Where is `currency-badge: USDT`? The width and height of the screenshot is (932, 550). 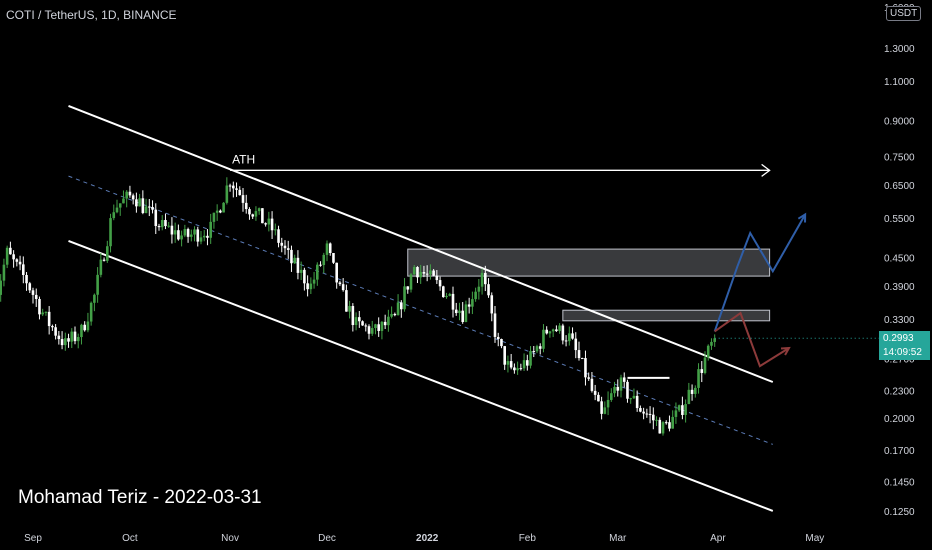
currency-badge: USDT is located at coordinates (904, 13).